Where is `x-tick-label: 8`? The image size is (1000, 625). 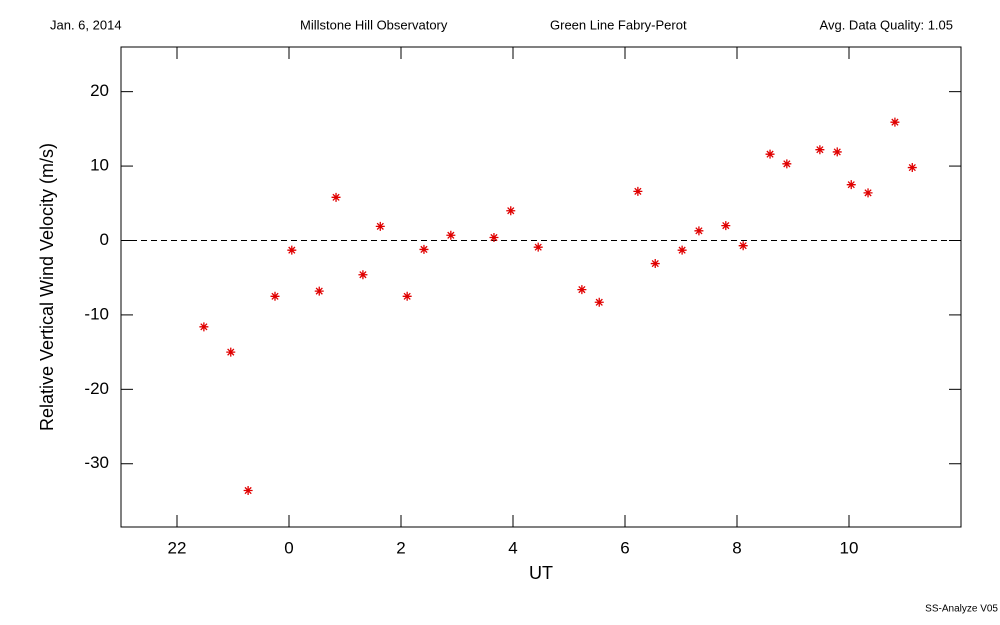 x-tick-label: 8 is located at coordinates (736, 547).